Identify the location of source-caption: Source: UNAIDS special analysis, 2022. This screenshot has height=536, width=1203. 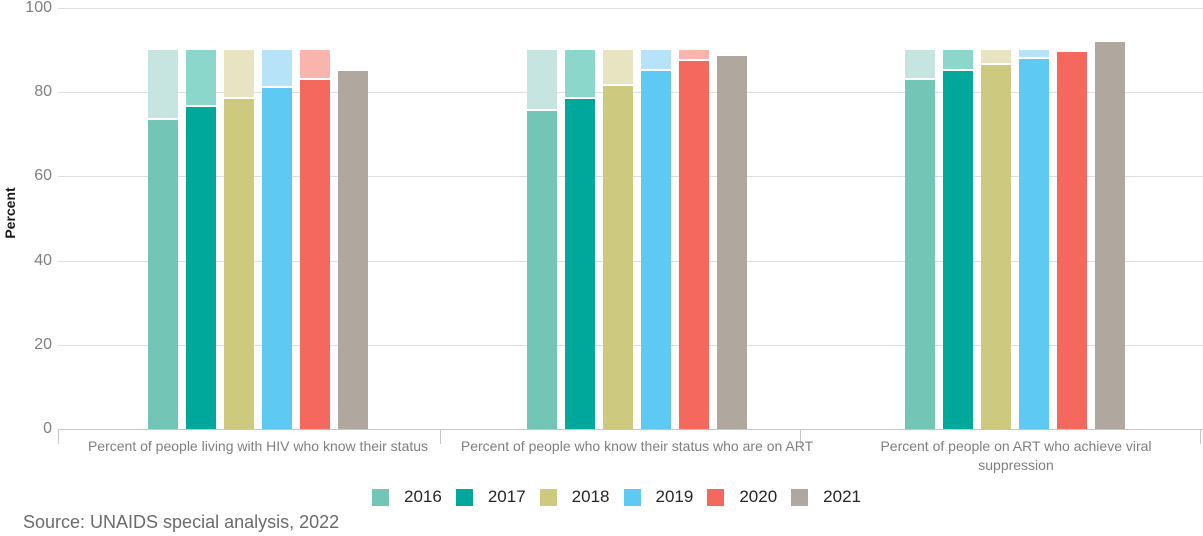
(181, 522).